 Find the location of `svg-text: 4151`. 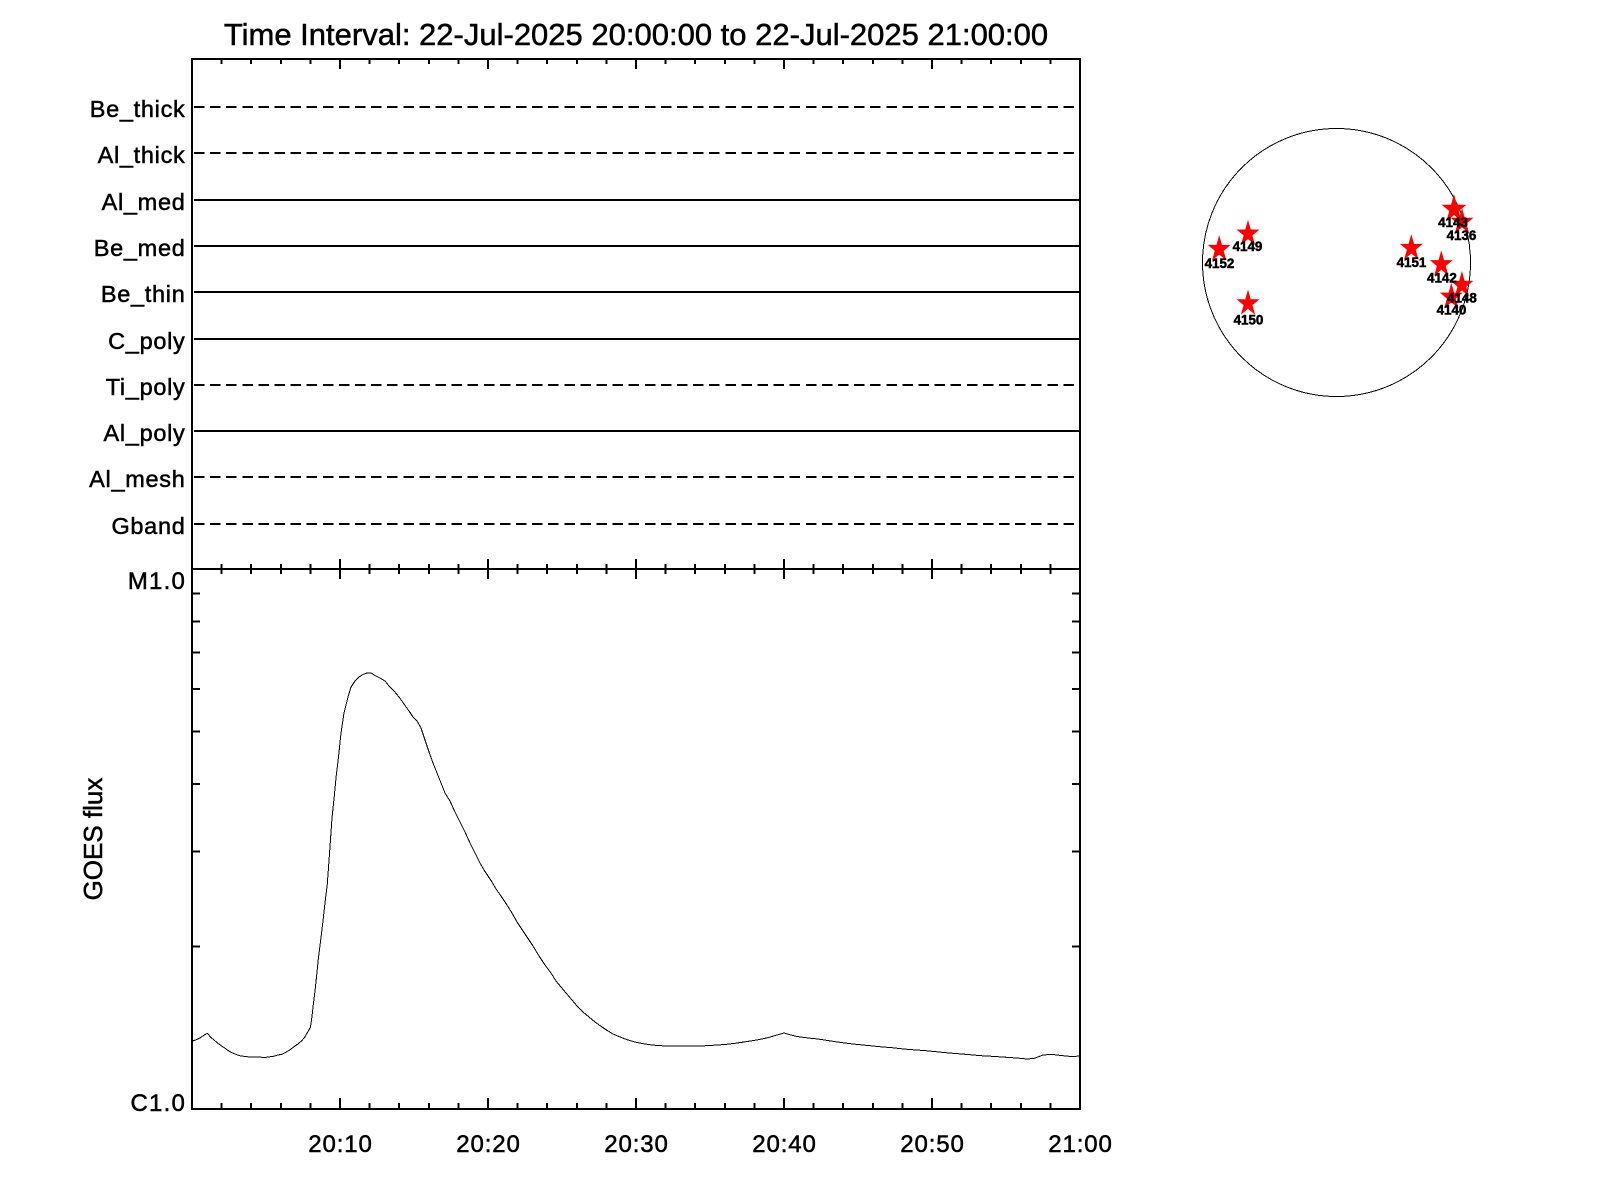

svg-text: 4151 is located at coordinates (1412, 262).